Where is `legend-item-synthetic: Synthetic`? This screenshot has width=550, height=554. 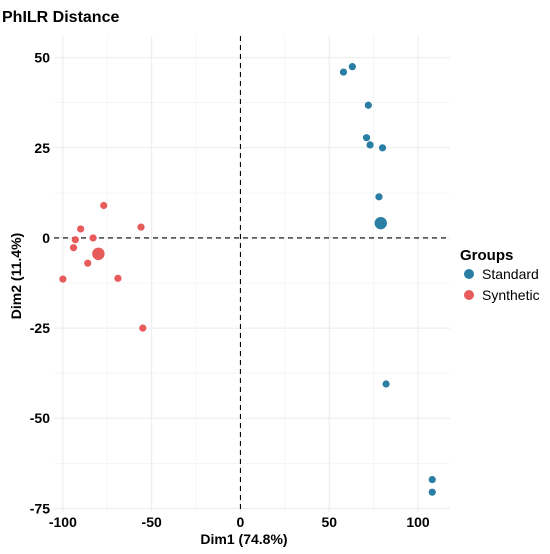 legend-item-synthetic: Synthetic is located at coordinates (511, 295).